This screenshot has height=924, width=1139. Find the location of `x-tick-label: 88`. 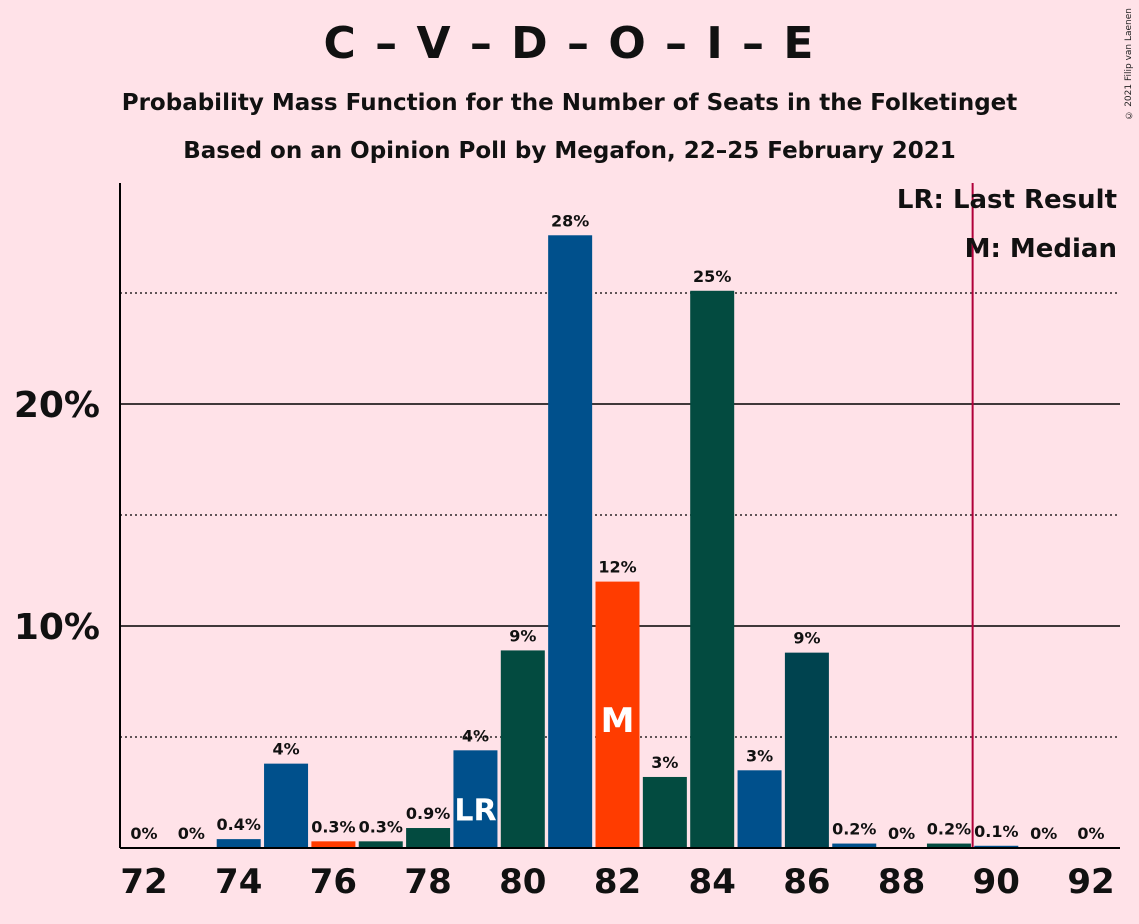

x-tick-label: 88 is located at coordinates (901, 882).